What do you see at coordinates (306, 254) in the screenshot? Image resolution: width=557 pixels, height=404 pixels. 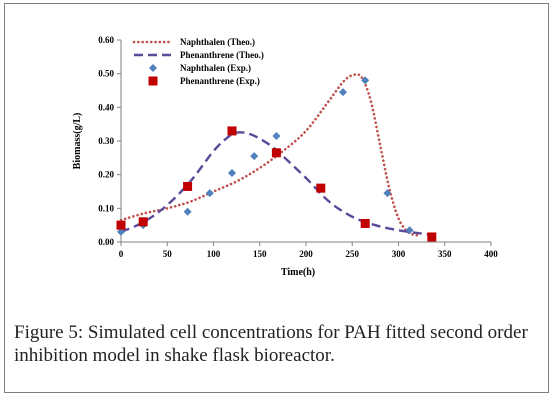 I see `x-tick-label: 200` at bounding box center [306, 254].